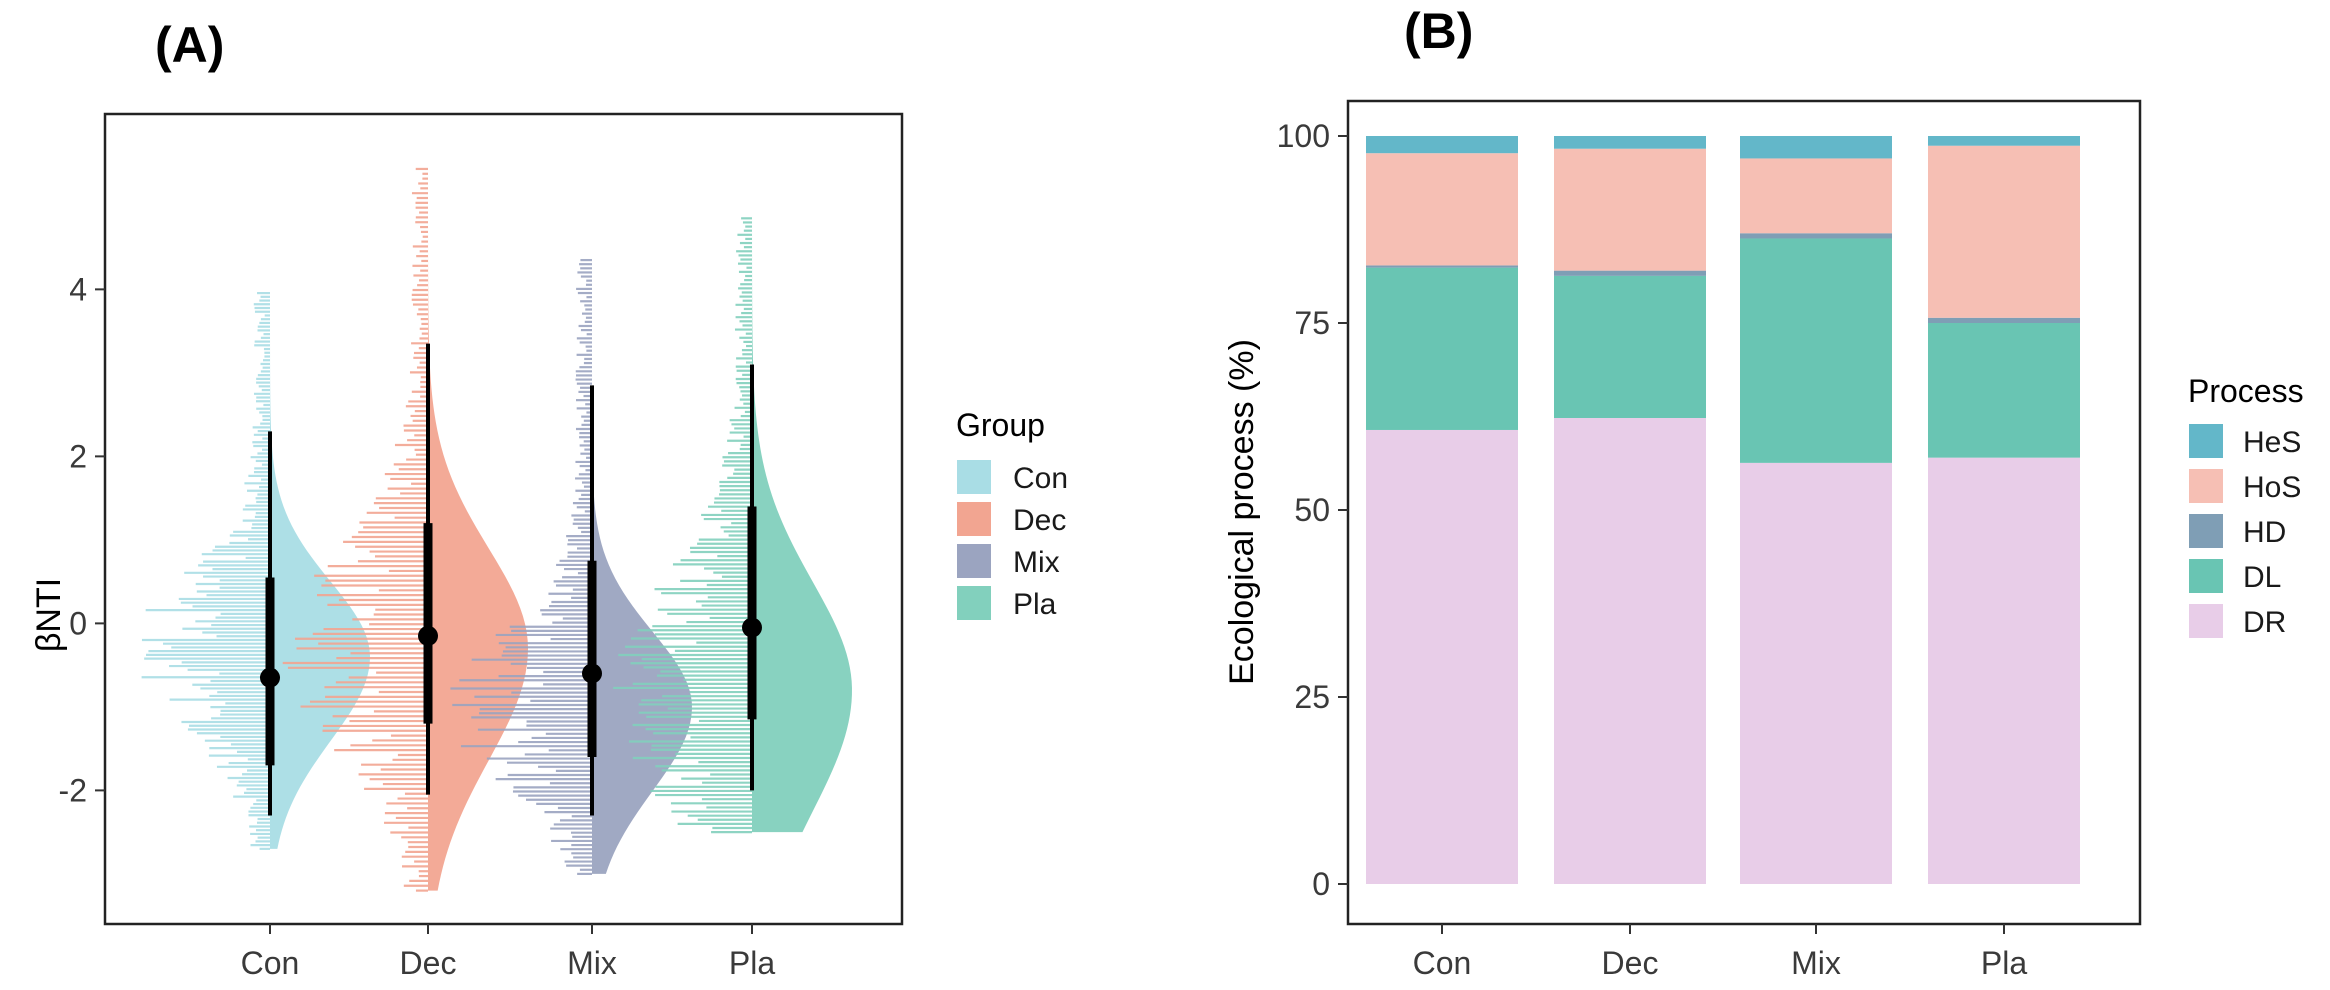 Image resolution: width=2330 pixels, height=990 pixels. What do you see at coordinates (1816, 236) in the screenshot?
I see `bar-segment-mix-hd` at bounding box center [1816, 236].